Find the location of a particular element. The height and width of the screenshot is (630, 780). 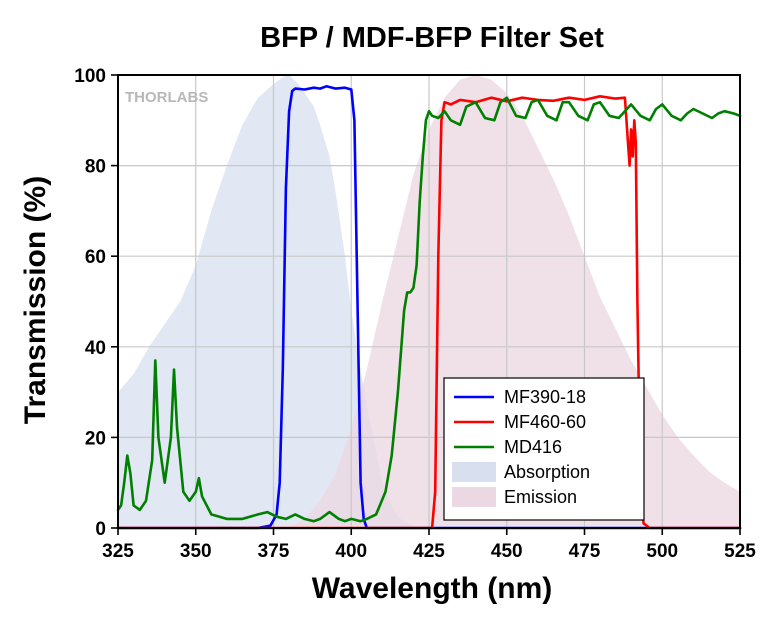

y-tick-label: 20 is located at coordinates (95, 438).